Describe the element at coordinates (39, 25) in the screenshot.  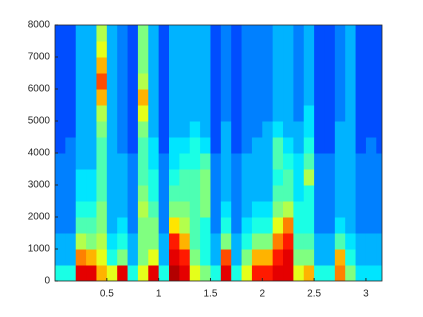
I see `y-tick-label: 8000` at that location.